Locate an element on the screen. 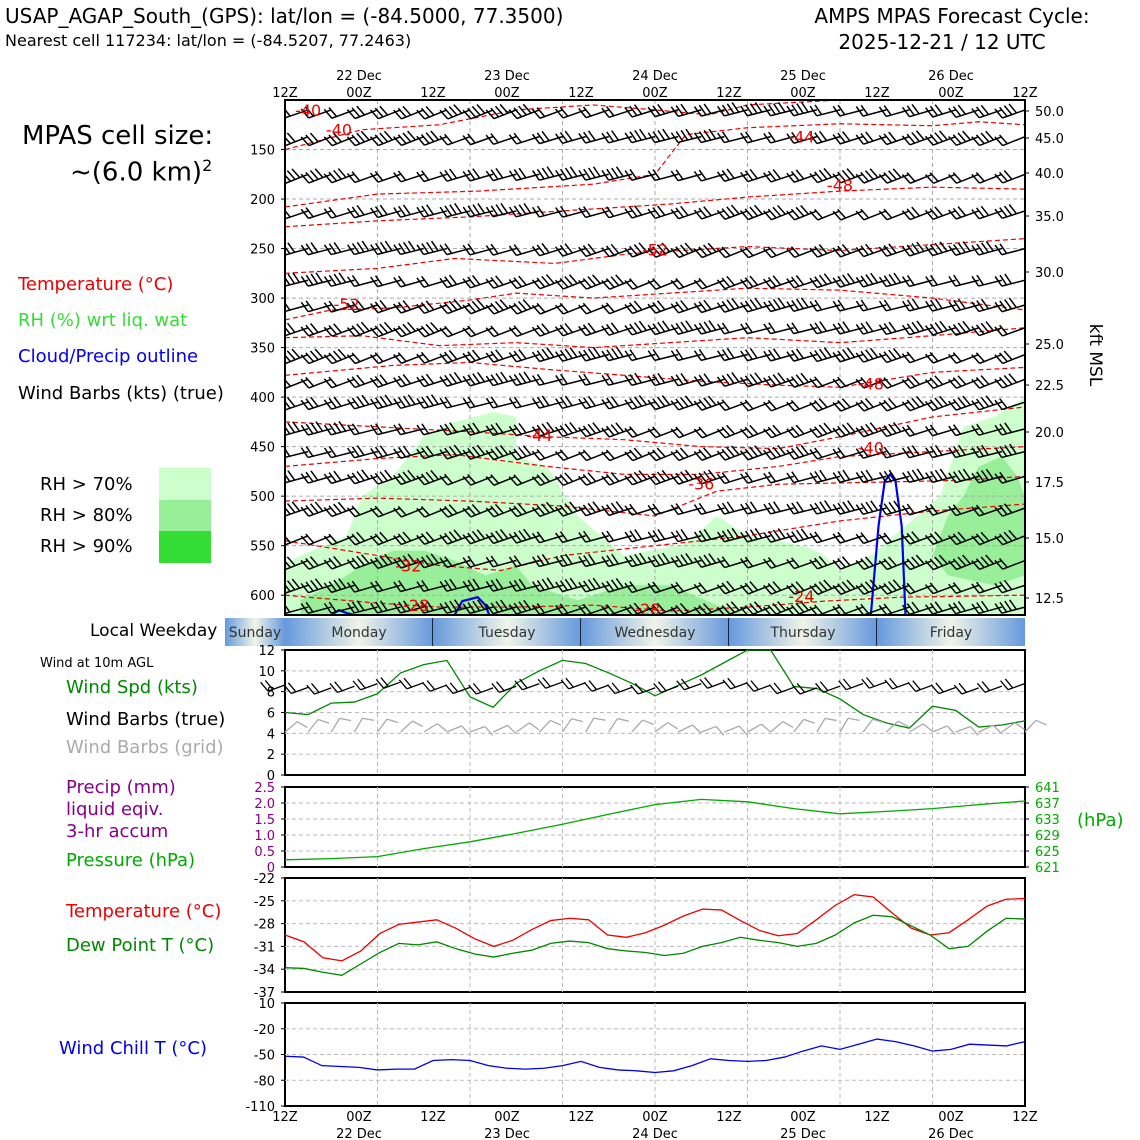  bottom-hour-label: 00Z is located at coordinates (655, 1117).